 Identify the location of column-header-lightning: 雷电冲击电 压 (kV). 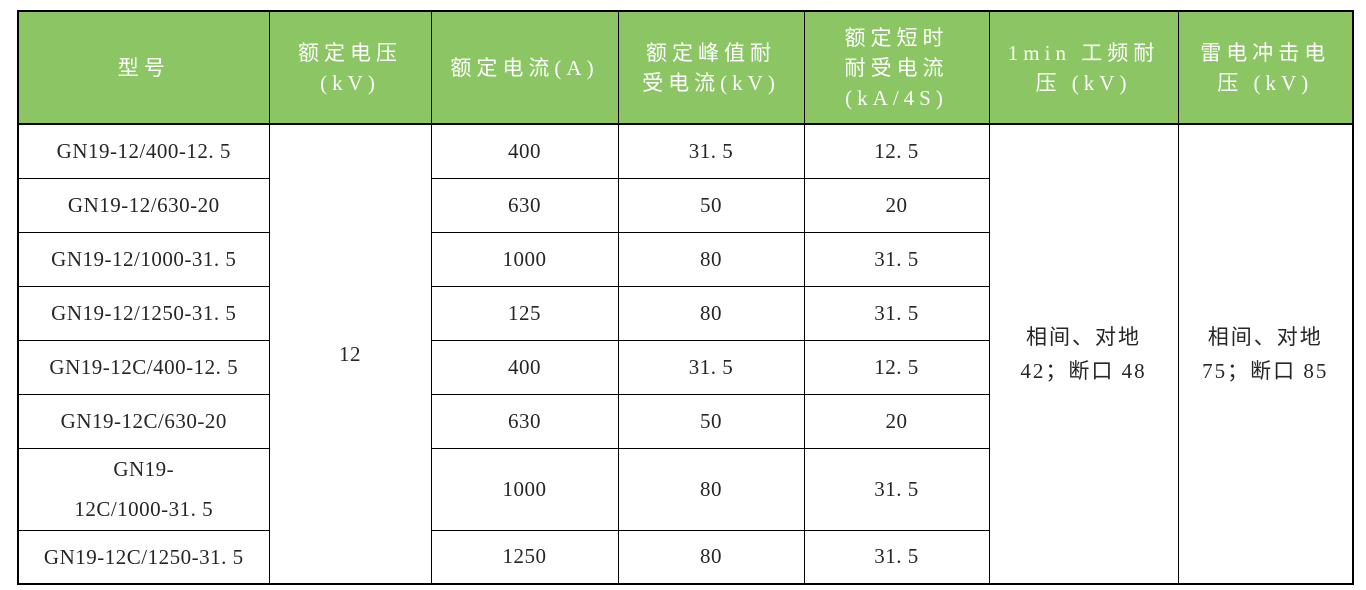
(1265, 67).